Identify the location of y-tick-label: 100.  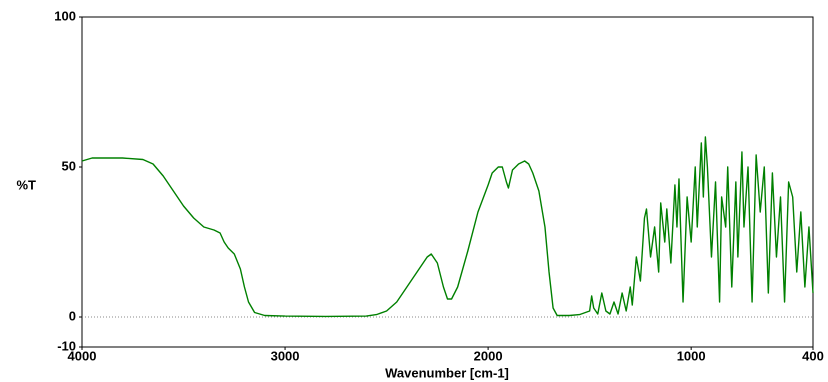
(65, 15).